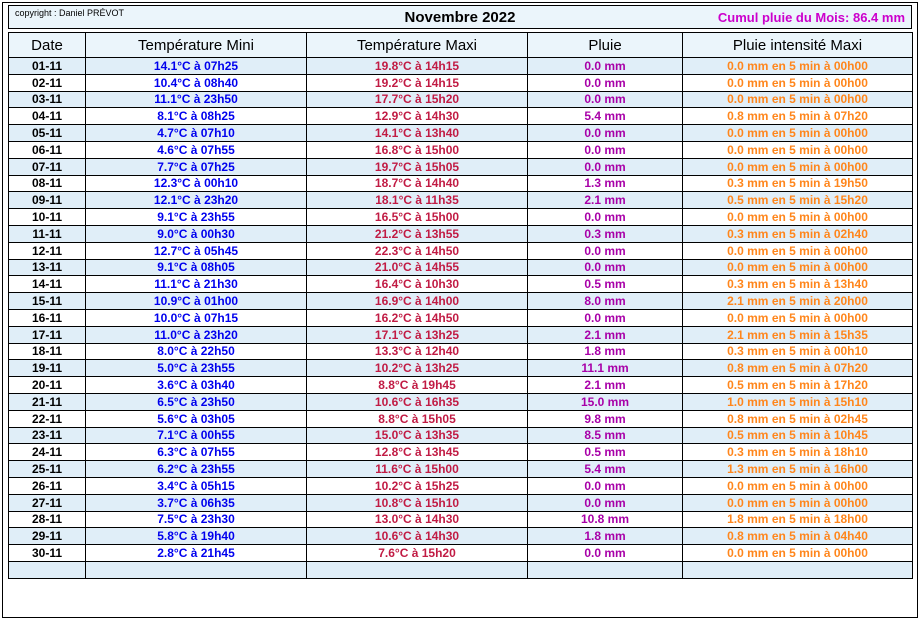  Describe the element at coordinates (797, 45) in the screenshot. I see `column-header-pluie-intensite: Pluie intensité Maxi` at that location.